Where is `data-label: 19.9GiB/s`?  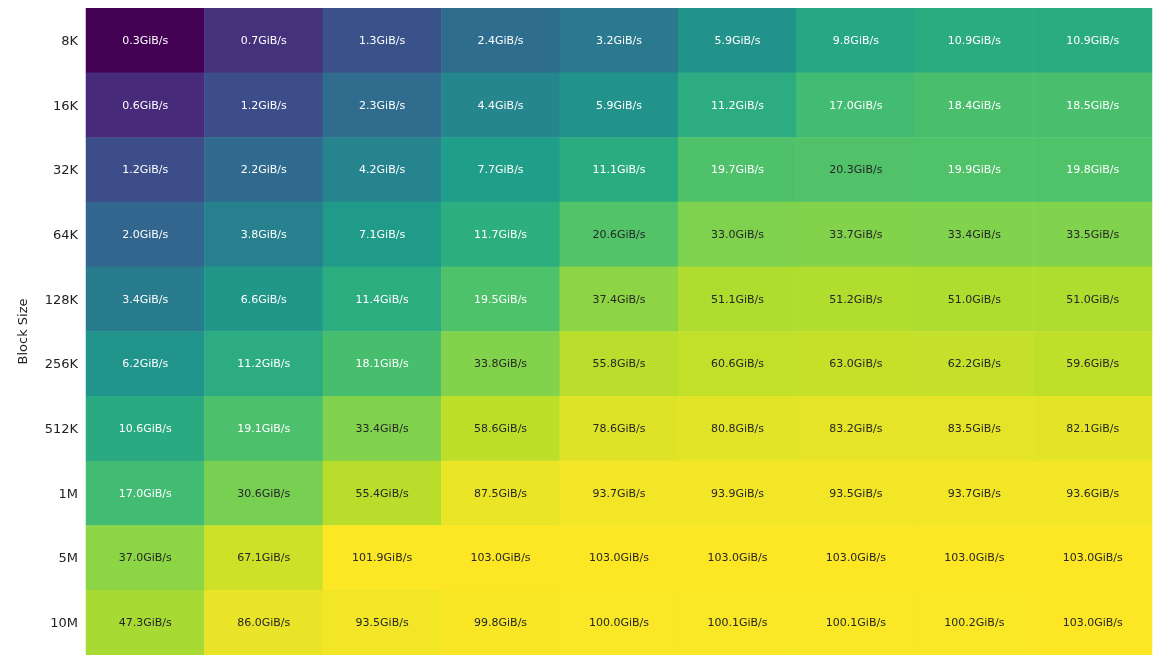
data-label: 19.9GiB/s is located at coordinates (974, 170).